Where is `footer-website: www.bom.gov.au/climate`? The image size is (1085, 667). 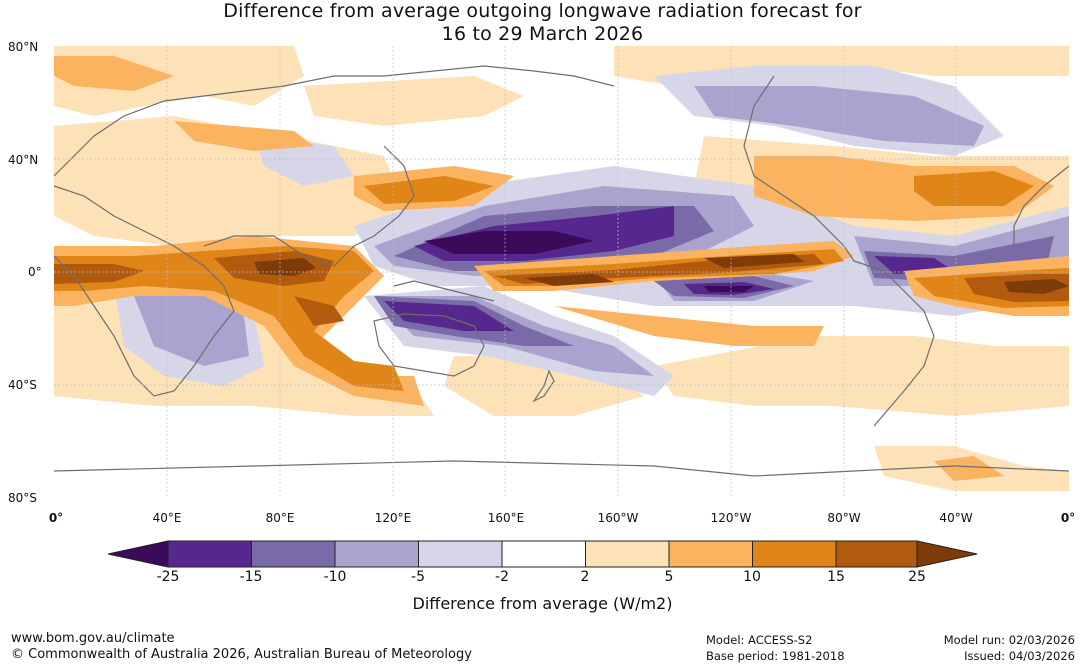
footer-website: www.bom.gov.au/climate is located at coordinates (93, 638).